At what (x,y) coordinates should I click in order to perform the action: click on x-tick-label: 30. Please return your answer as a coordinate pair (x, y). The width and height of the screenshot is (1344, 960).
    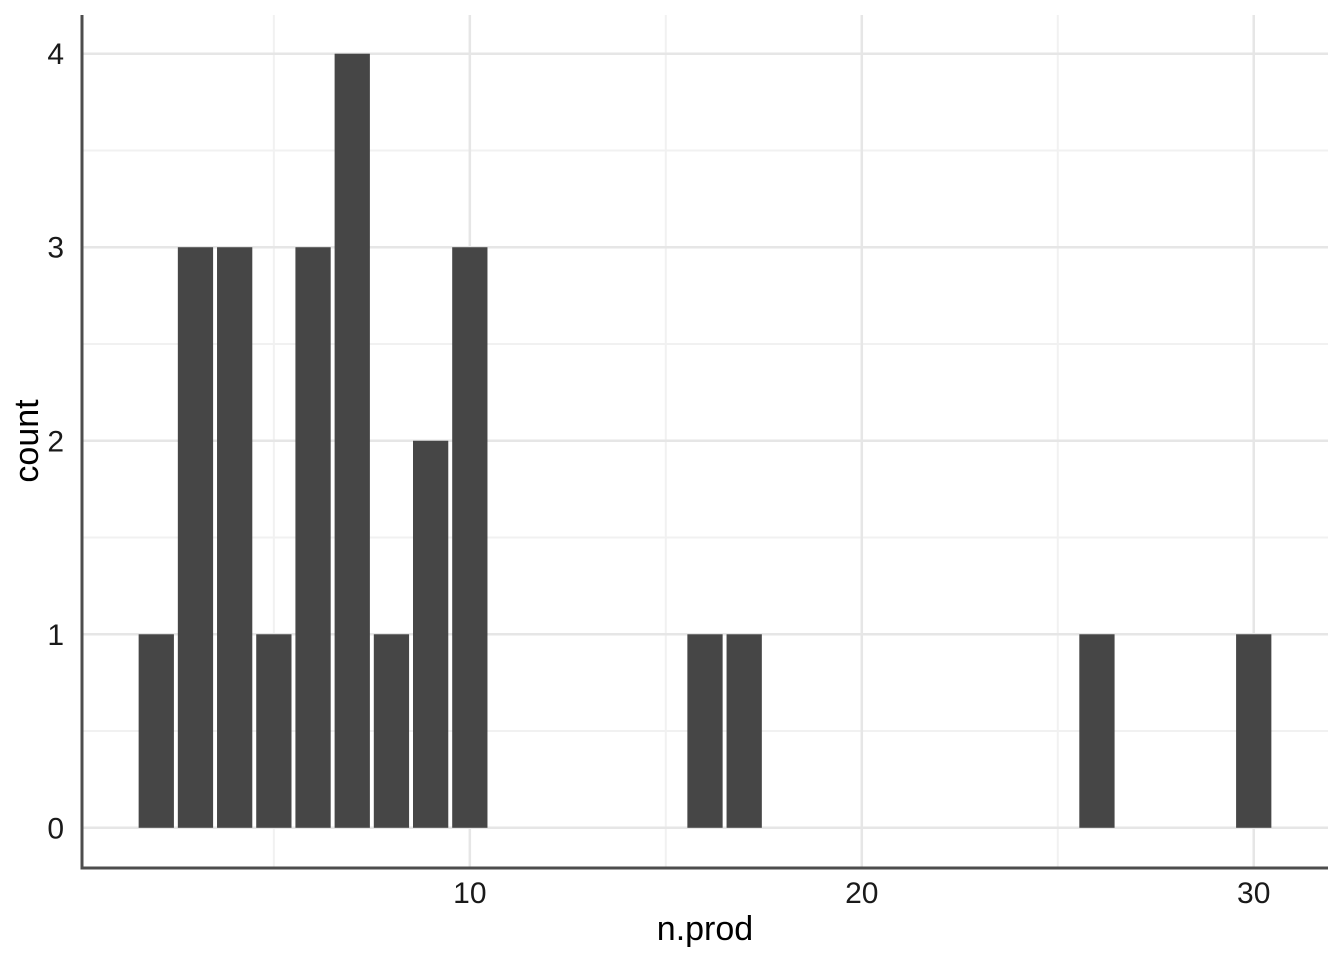
    Looking at the image, I should click on (1253, 893).